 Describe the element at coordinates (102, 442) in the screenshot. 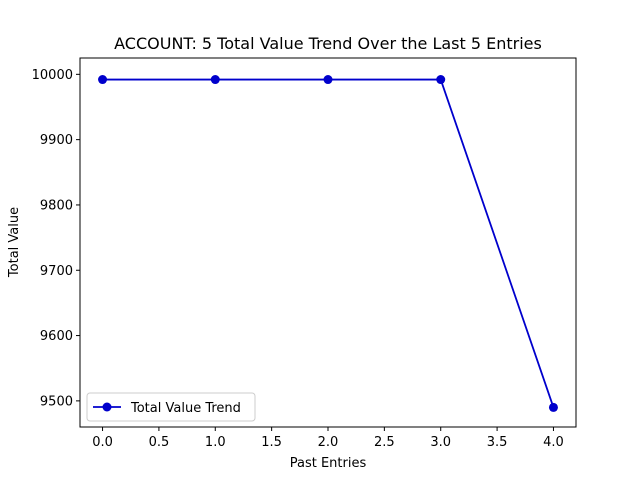

I see `x-tick-label: 0.0` at that location.